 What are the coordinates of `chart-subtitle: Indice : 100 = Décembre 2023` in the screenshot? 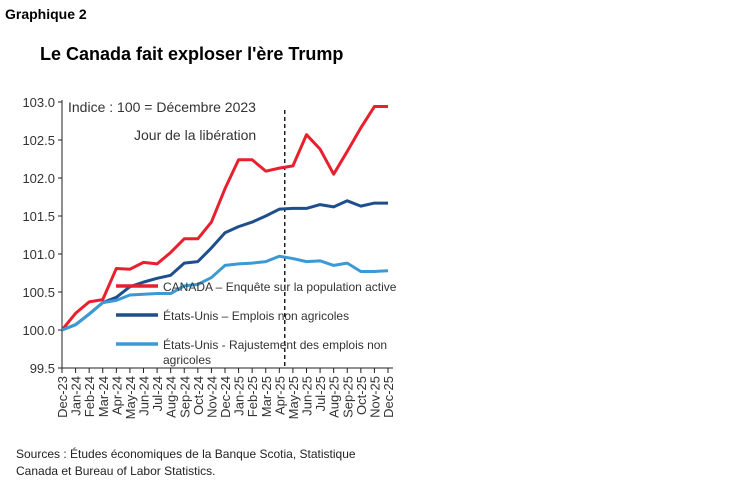 It's located at (162, 107).